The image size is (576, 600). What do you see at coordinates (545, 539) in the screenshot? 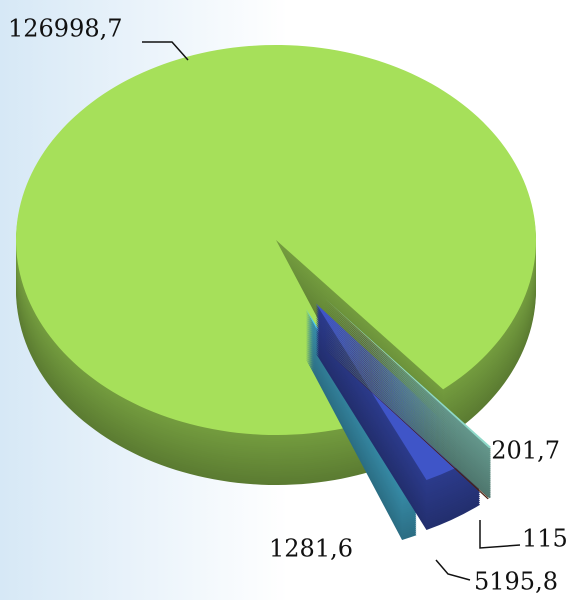
I see `data-label: 115` at bounding box center [545, 539].